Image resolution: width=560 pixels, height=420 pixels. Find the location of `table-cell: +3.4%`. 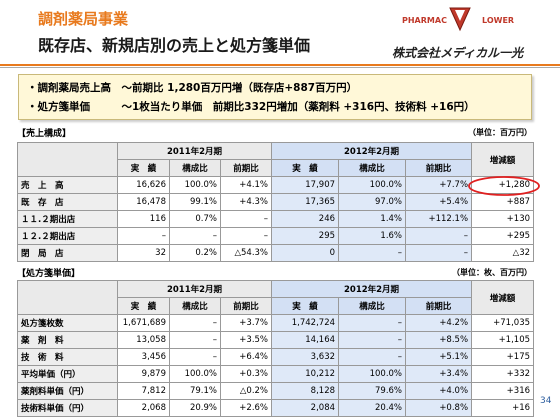

table-cell: +3.4% is located at coordinates (439, 374).